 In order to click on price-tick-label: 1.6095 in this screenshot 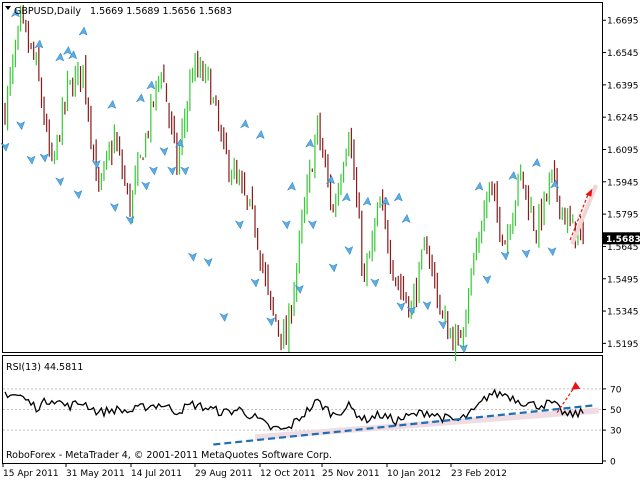, I will do `click(623, 151)`.